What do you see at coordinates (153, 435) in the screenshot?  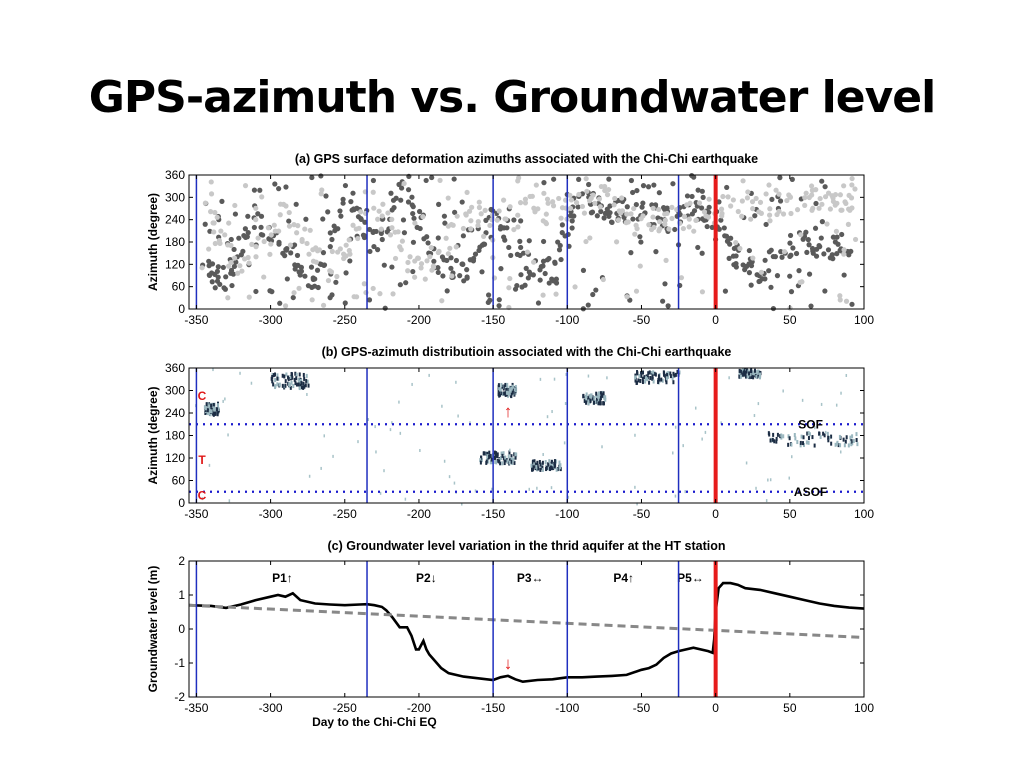 I see `y-axis-label: Azimuth (degree)` at bounding box center [153, 435].